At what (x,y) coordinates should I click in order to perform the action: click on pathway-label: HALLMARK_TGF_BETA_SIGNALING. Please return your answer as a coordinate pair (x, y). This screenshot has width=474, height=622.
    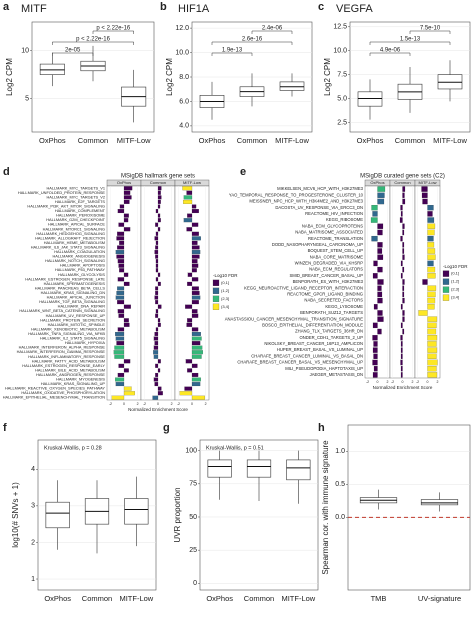
    Looking at the image, I should click on (72, 301).